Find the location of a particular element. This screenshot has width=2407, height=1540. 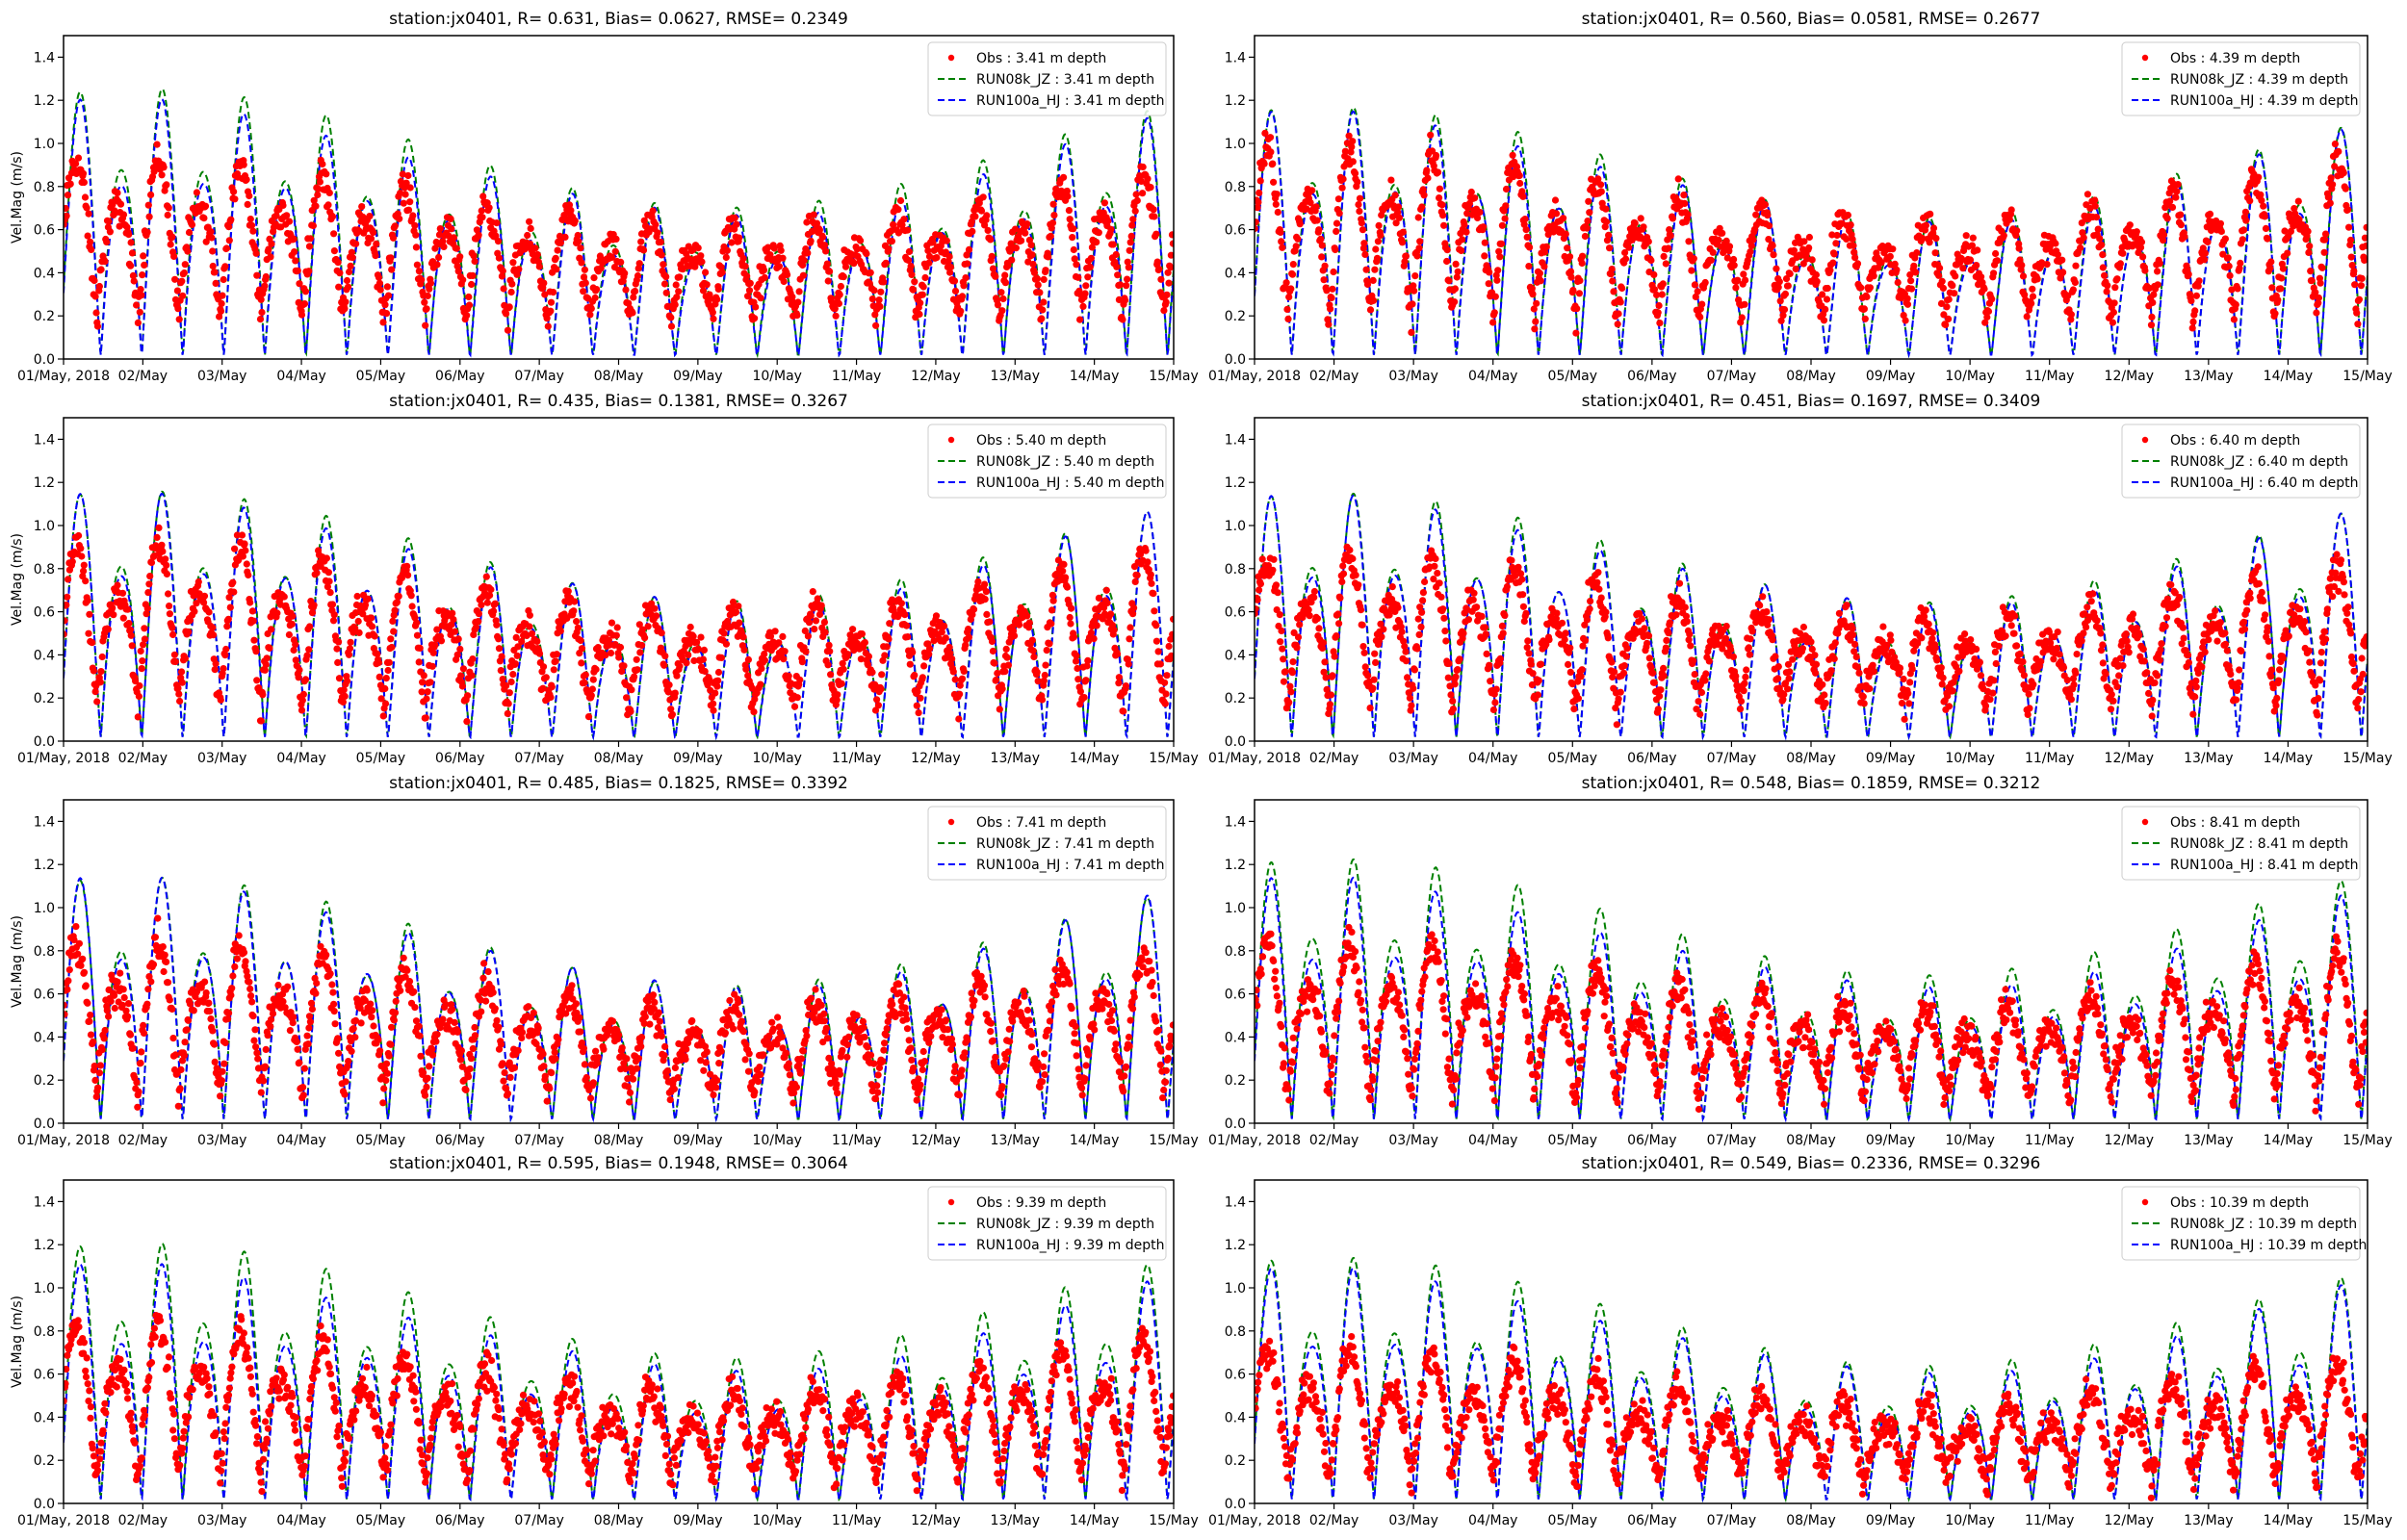

x-tick-label: 13/May is located at coordinates (1015, 758).